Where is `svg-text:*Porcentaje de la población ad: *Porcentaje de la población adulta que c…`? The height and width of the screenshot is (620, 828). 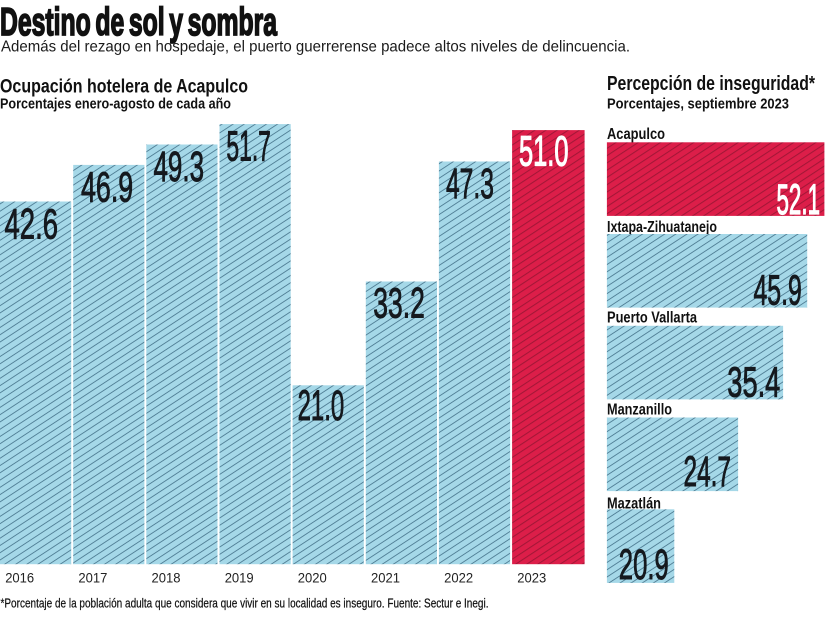 svg-text:*Porcentaje de la población ad: *Porcentaje de la población adulta que c… is located at coordinates (245, 603).